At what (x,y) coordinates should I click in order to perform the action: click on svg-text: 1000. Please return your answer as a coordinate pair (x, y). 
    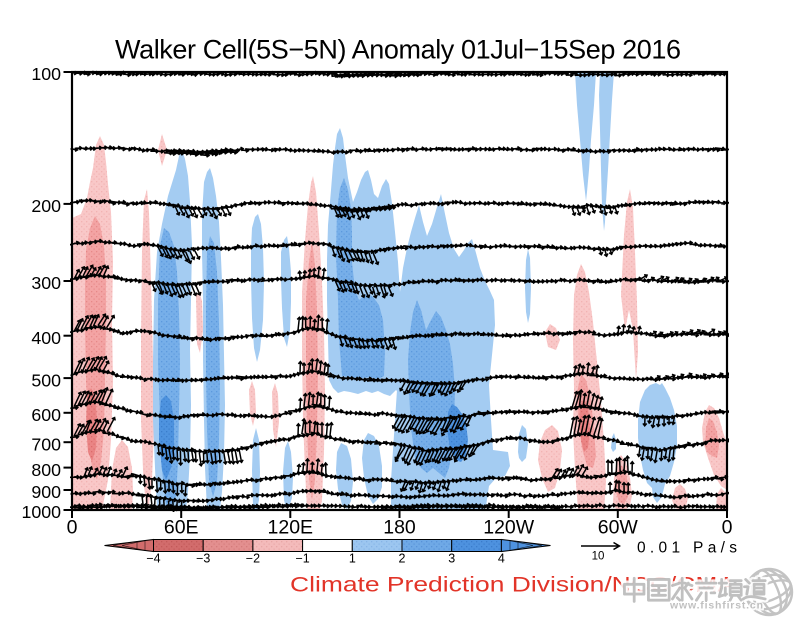
    Looking at the image, I should click on (41, 512).